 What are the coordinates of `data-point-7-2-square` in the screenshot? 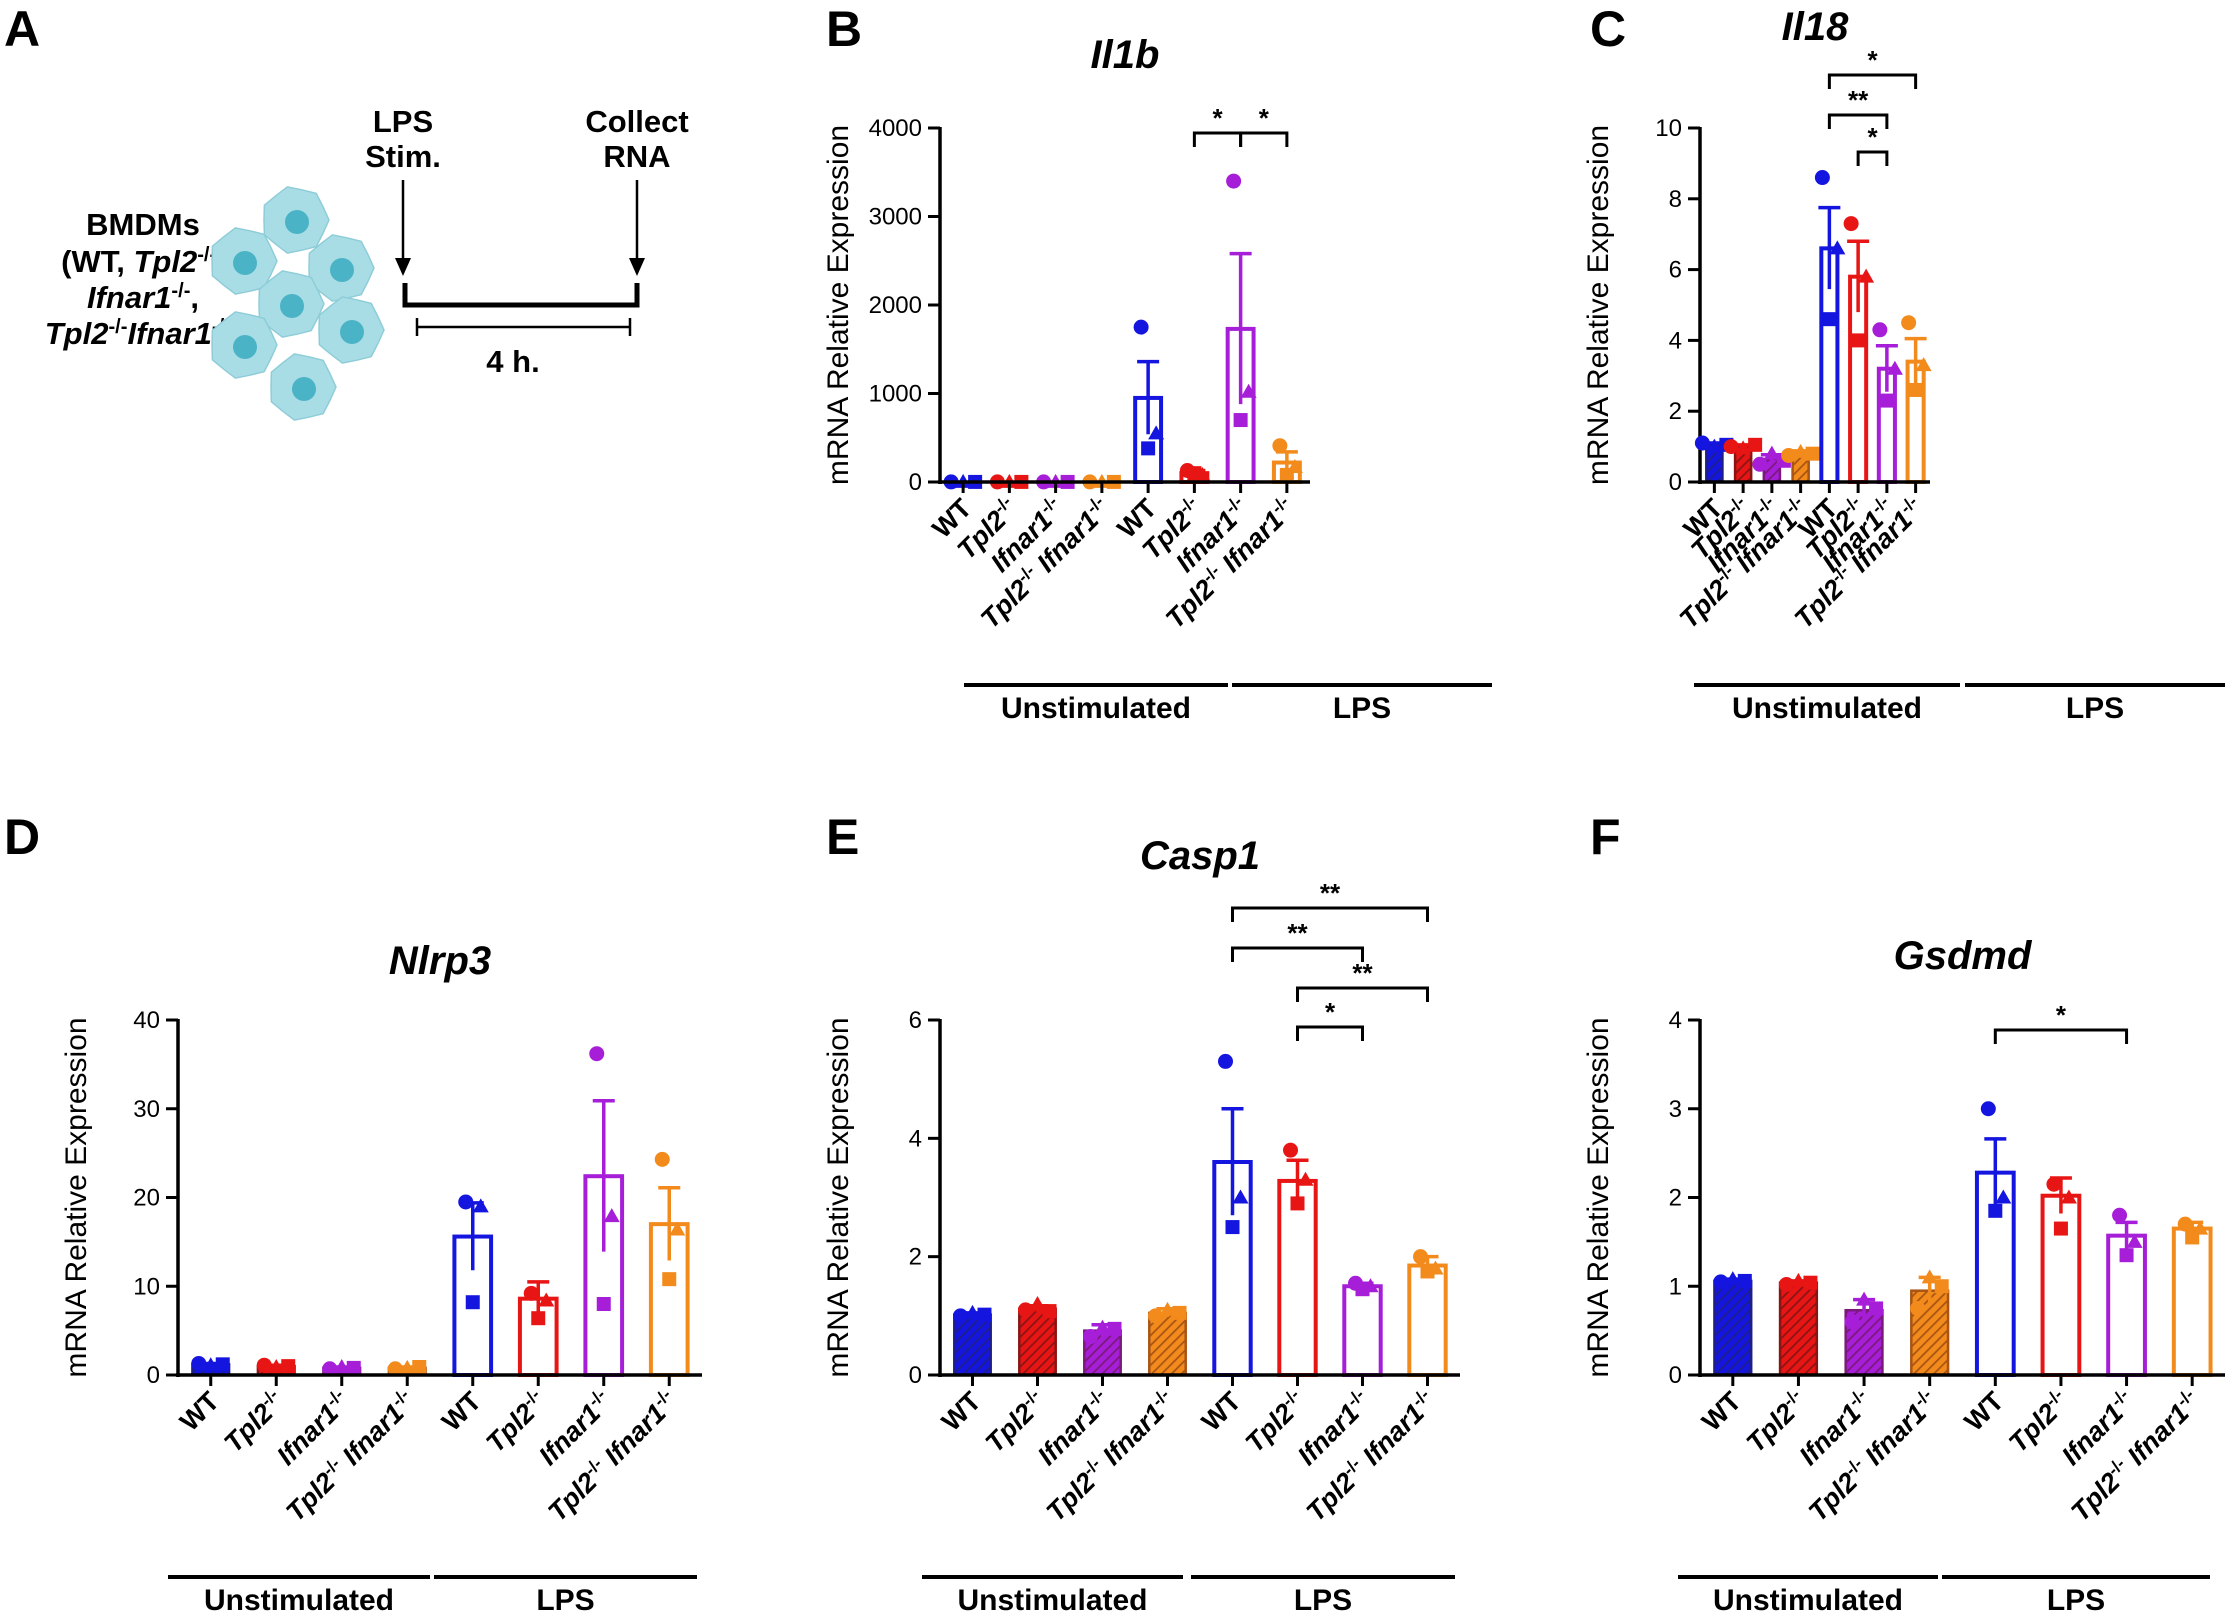 It's located at (1427, 1271).